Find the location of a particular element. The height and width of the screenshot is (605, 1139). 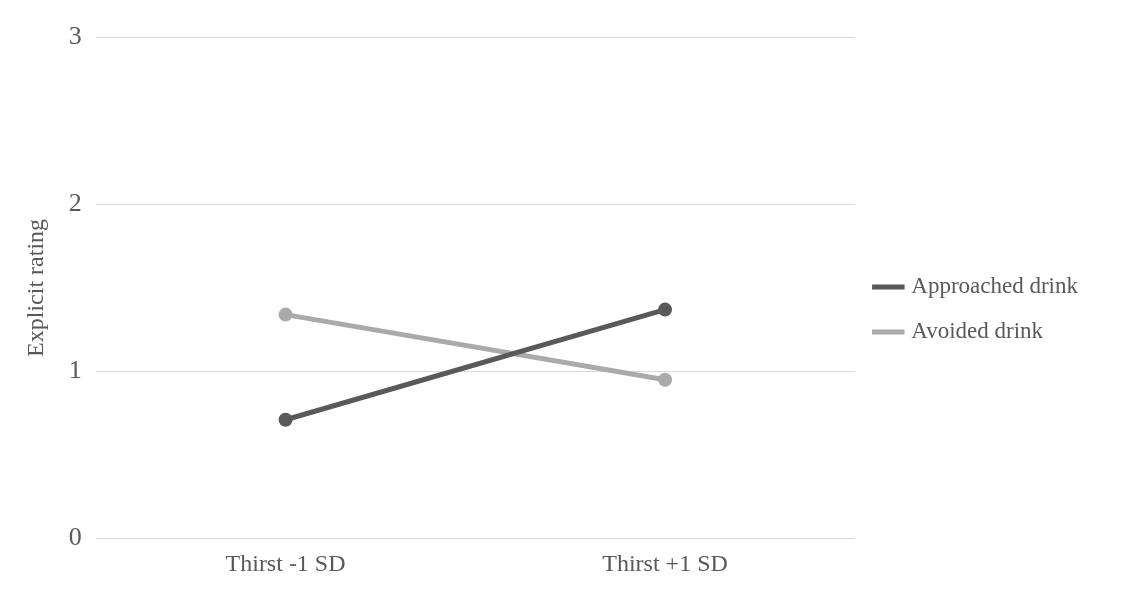

y-tick-label: 3 is located at coordinates (75, 36).